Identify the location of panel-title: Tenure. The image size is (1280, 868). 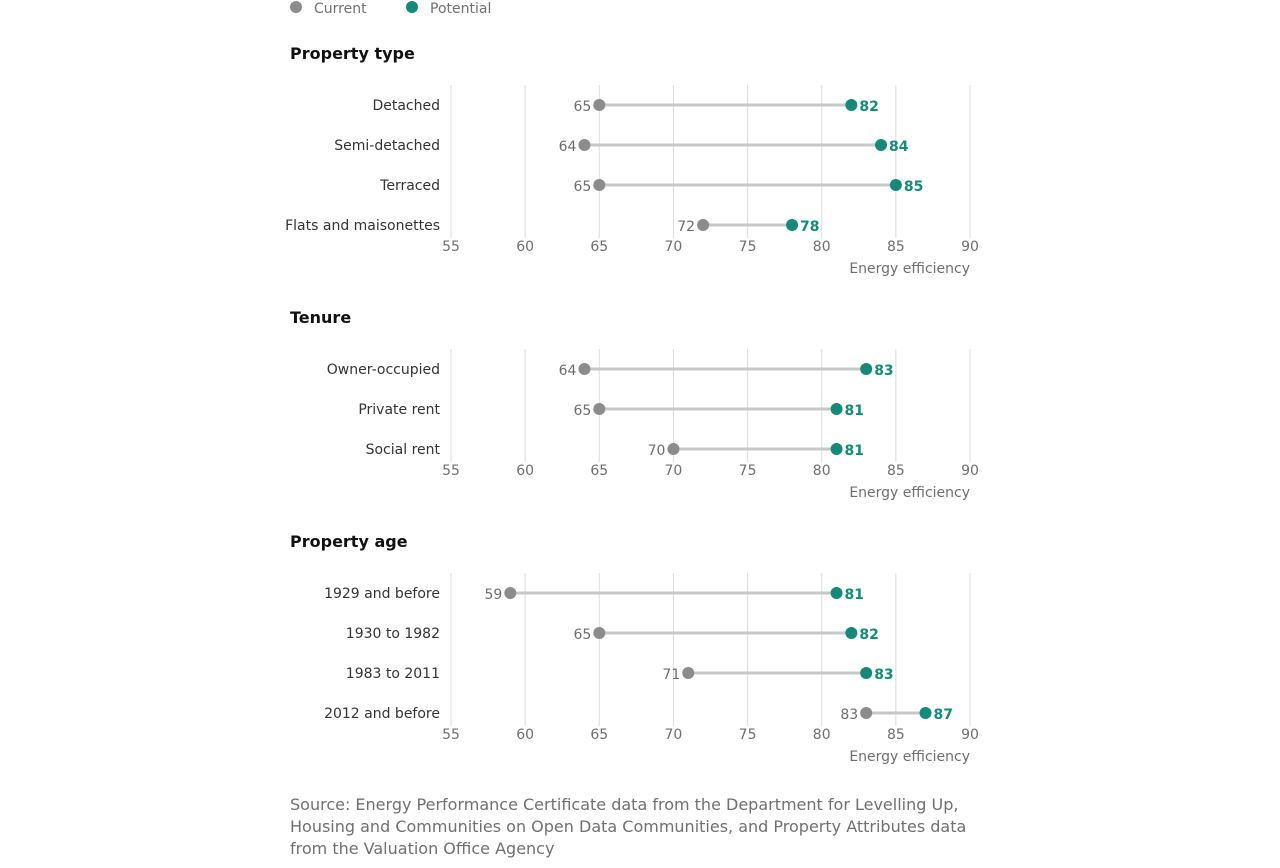
(320, 317).